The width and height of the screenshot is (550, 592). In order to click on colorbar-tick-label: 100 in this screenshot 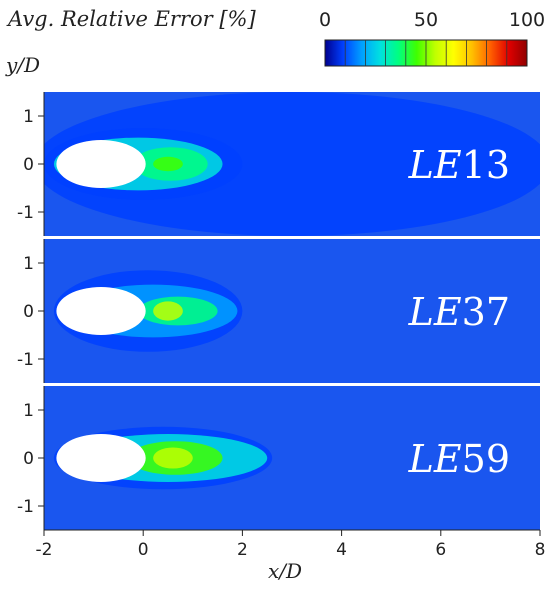, I will do `click(527, 20)`.